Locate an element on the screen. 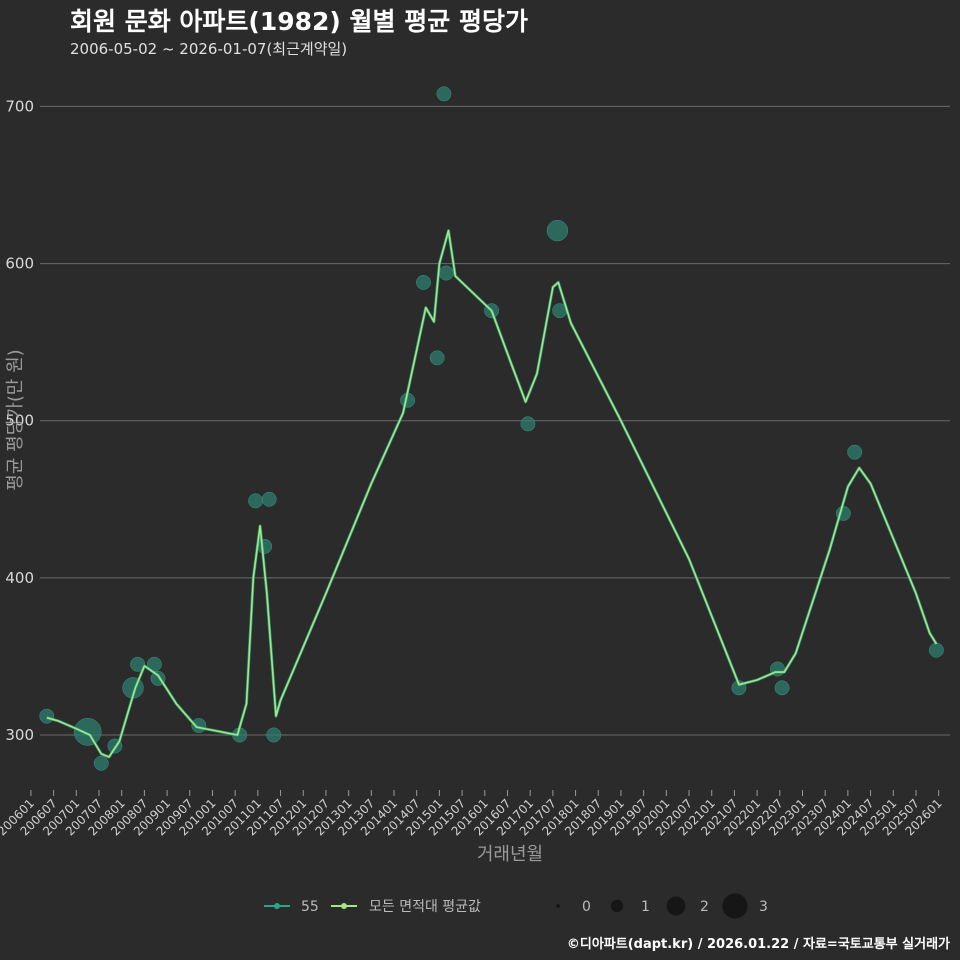 The image size is (960, 960). legend-size-label: 3 is located at coordinates (763, 907).